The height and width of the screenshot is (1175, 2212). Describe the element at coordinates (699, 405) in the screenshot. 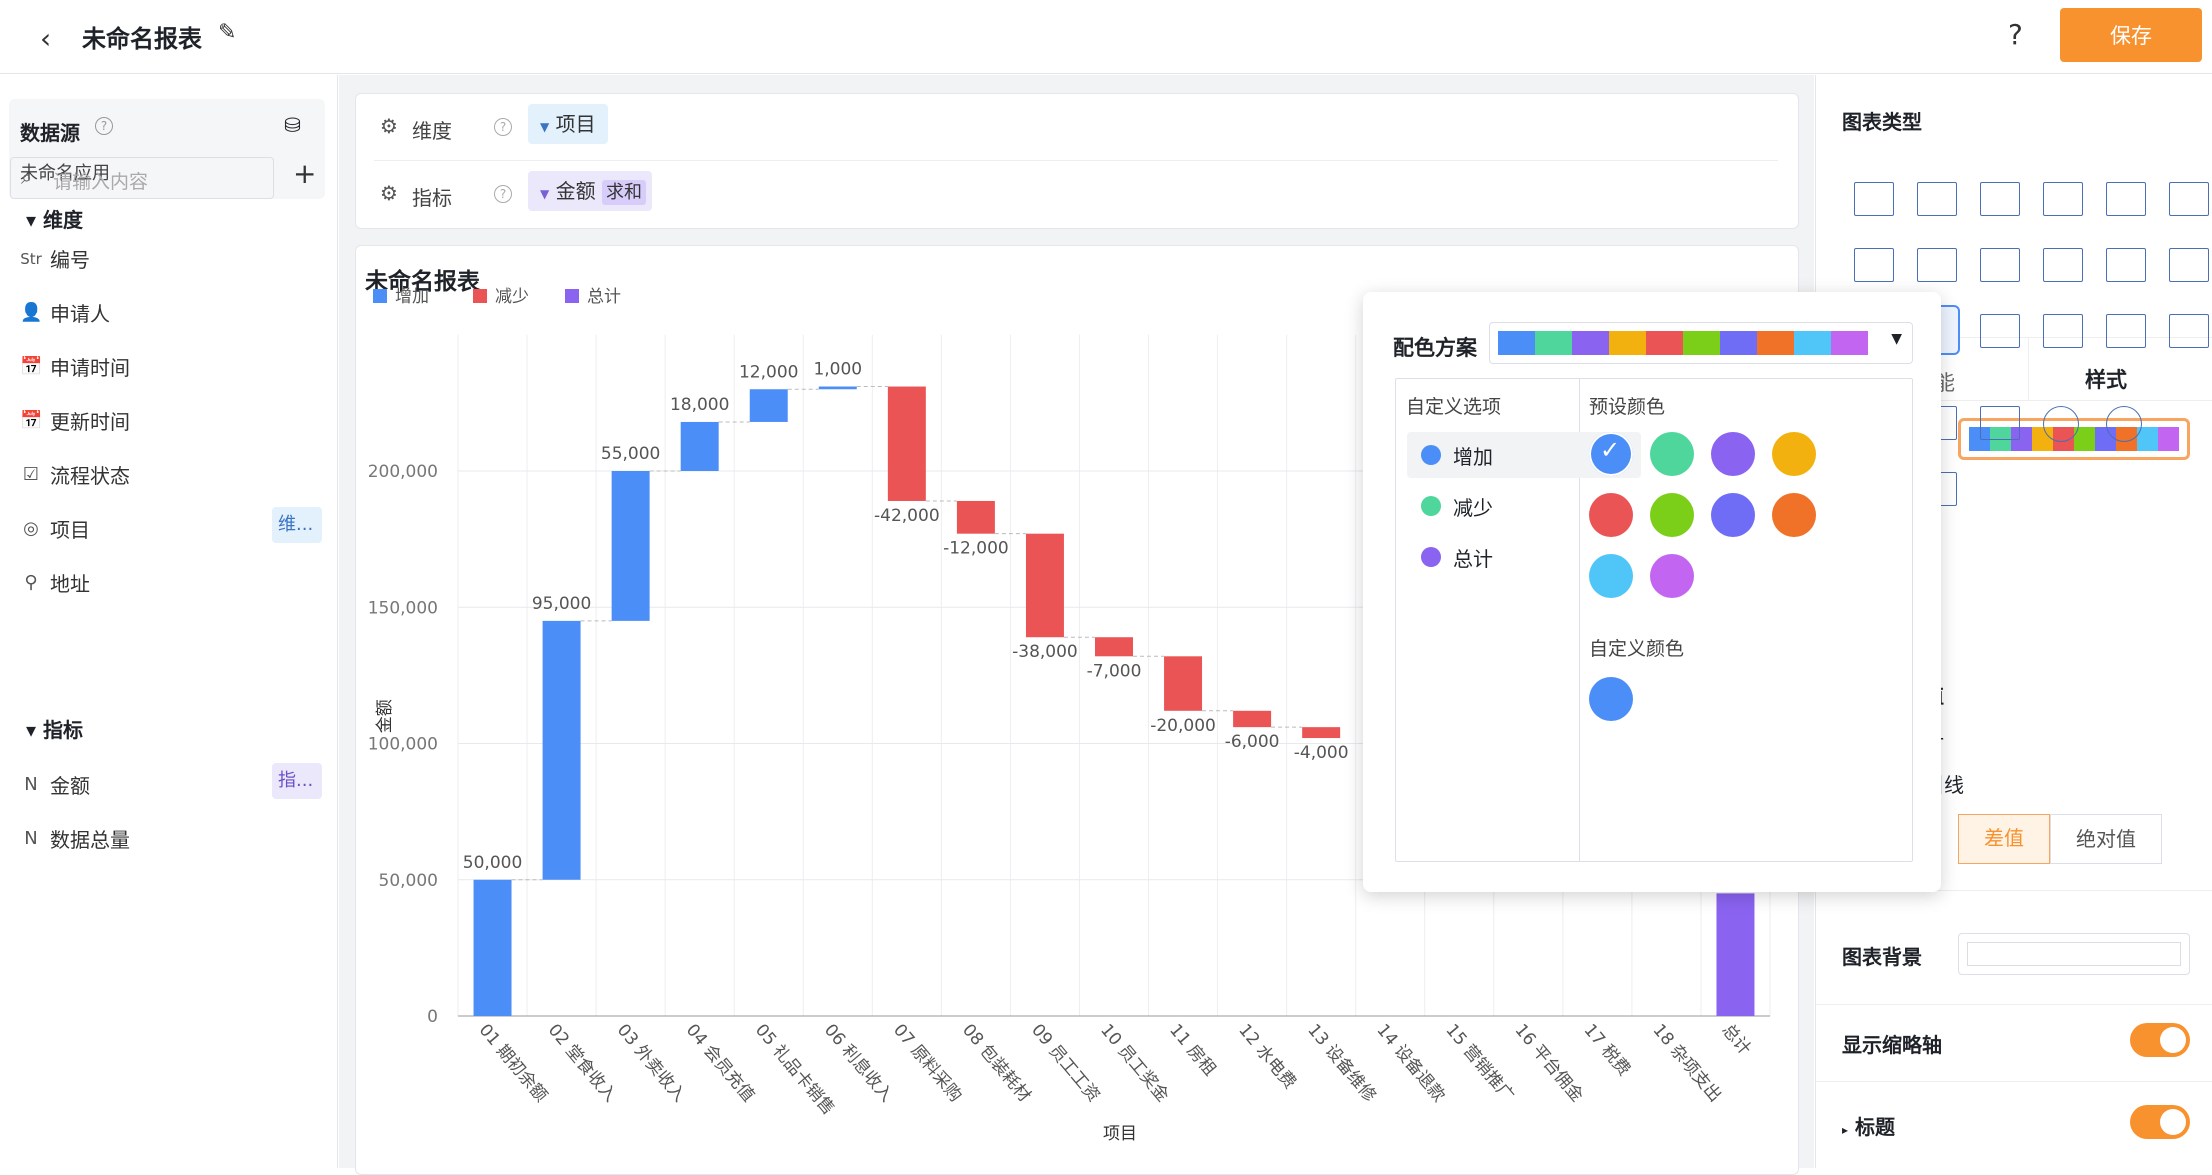

I see `data-label: 18,000` at that location.